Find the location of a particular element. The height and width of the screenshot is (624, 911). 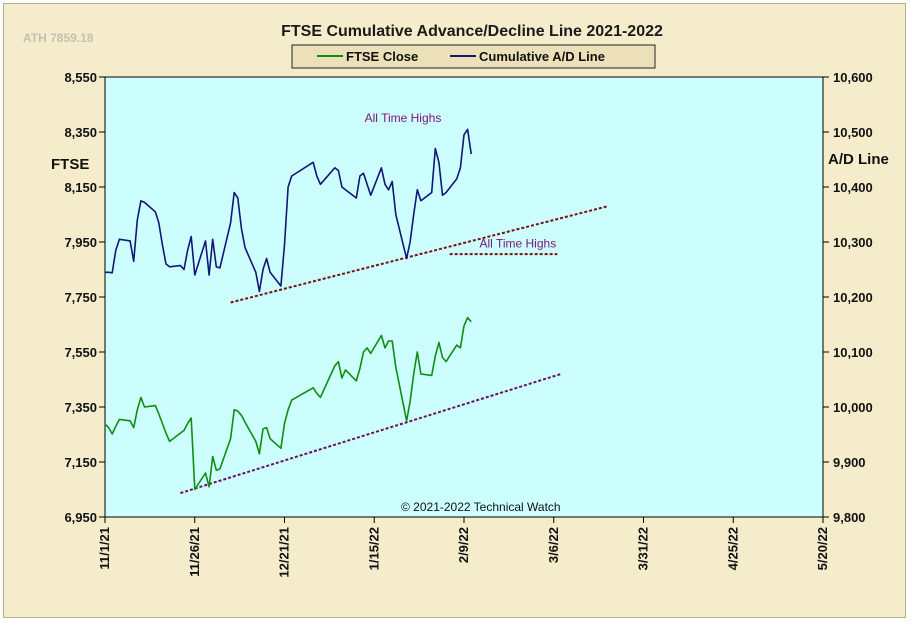

y-left-tick-label: 7,750 is located at coordinates (80, 297).